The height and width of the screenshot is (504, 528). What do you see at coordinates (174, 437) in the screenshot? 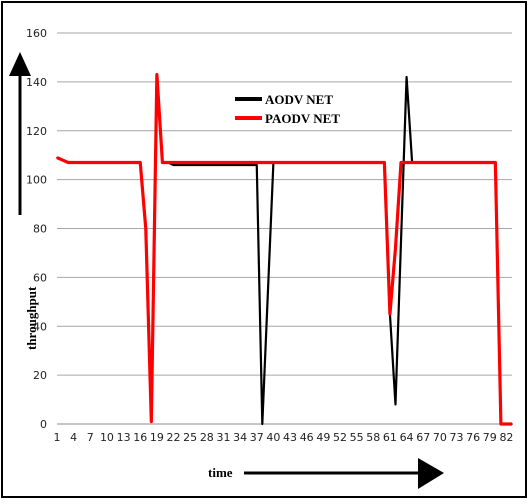
I see `x-tick-label: 22` at bounding box center [174, 437].